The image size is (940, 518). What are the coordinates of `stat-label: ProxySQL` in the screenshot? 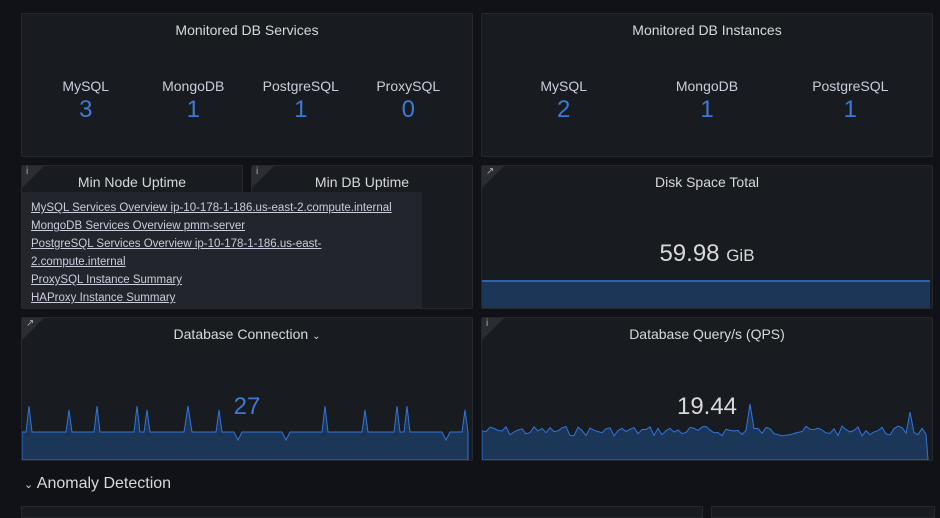 It's located at (408, 86).